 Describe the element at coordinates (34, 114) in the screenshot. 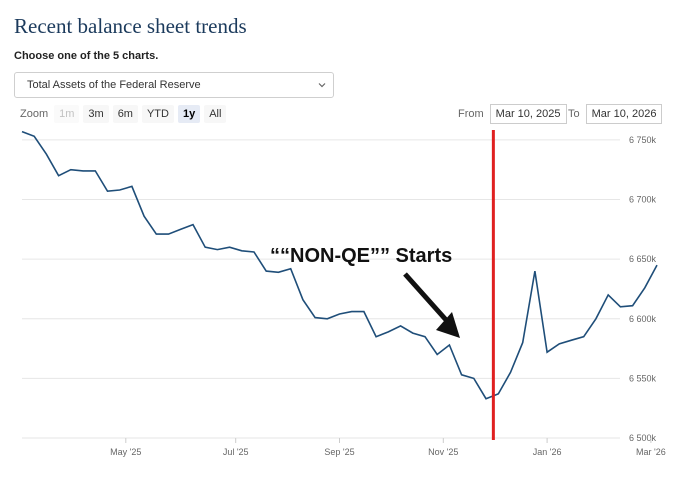

I see `zoom-label: Zoom` at that location.